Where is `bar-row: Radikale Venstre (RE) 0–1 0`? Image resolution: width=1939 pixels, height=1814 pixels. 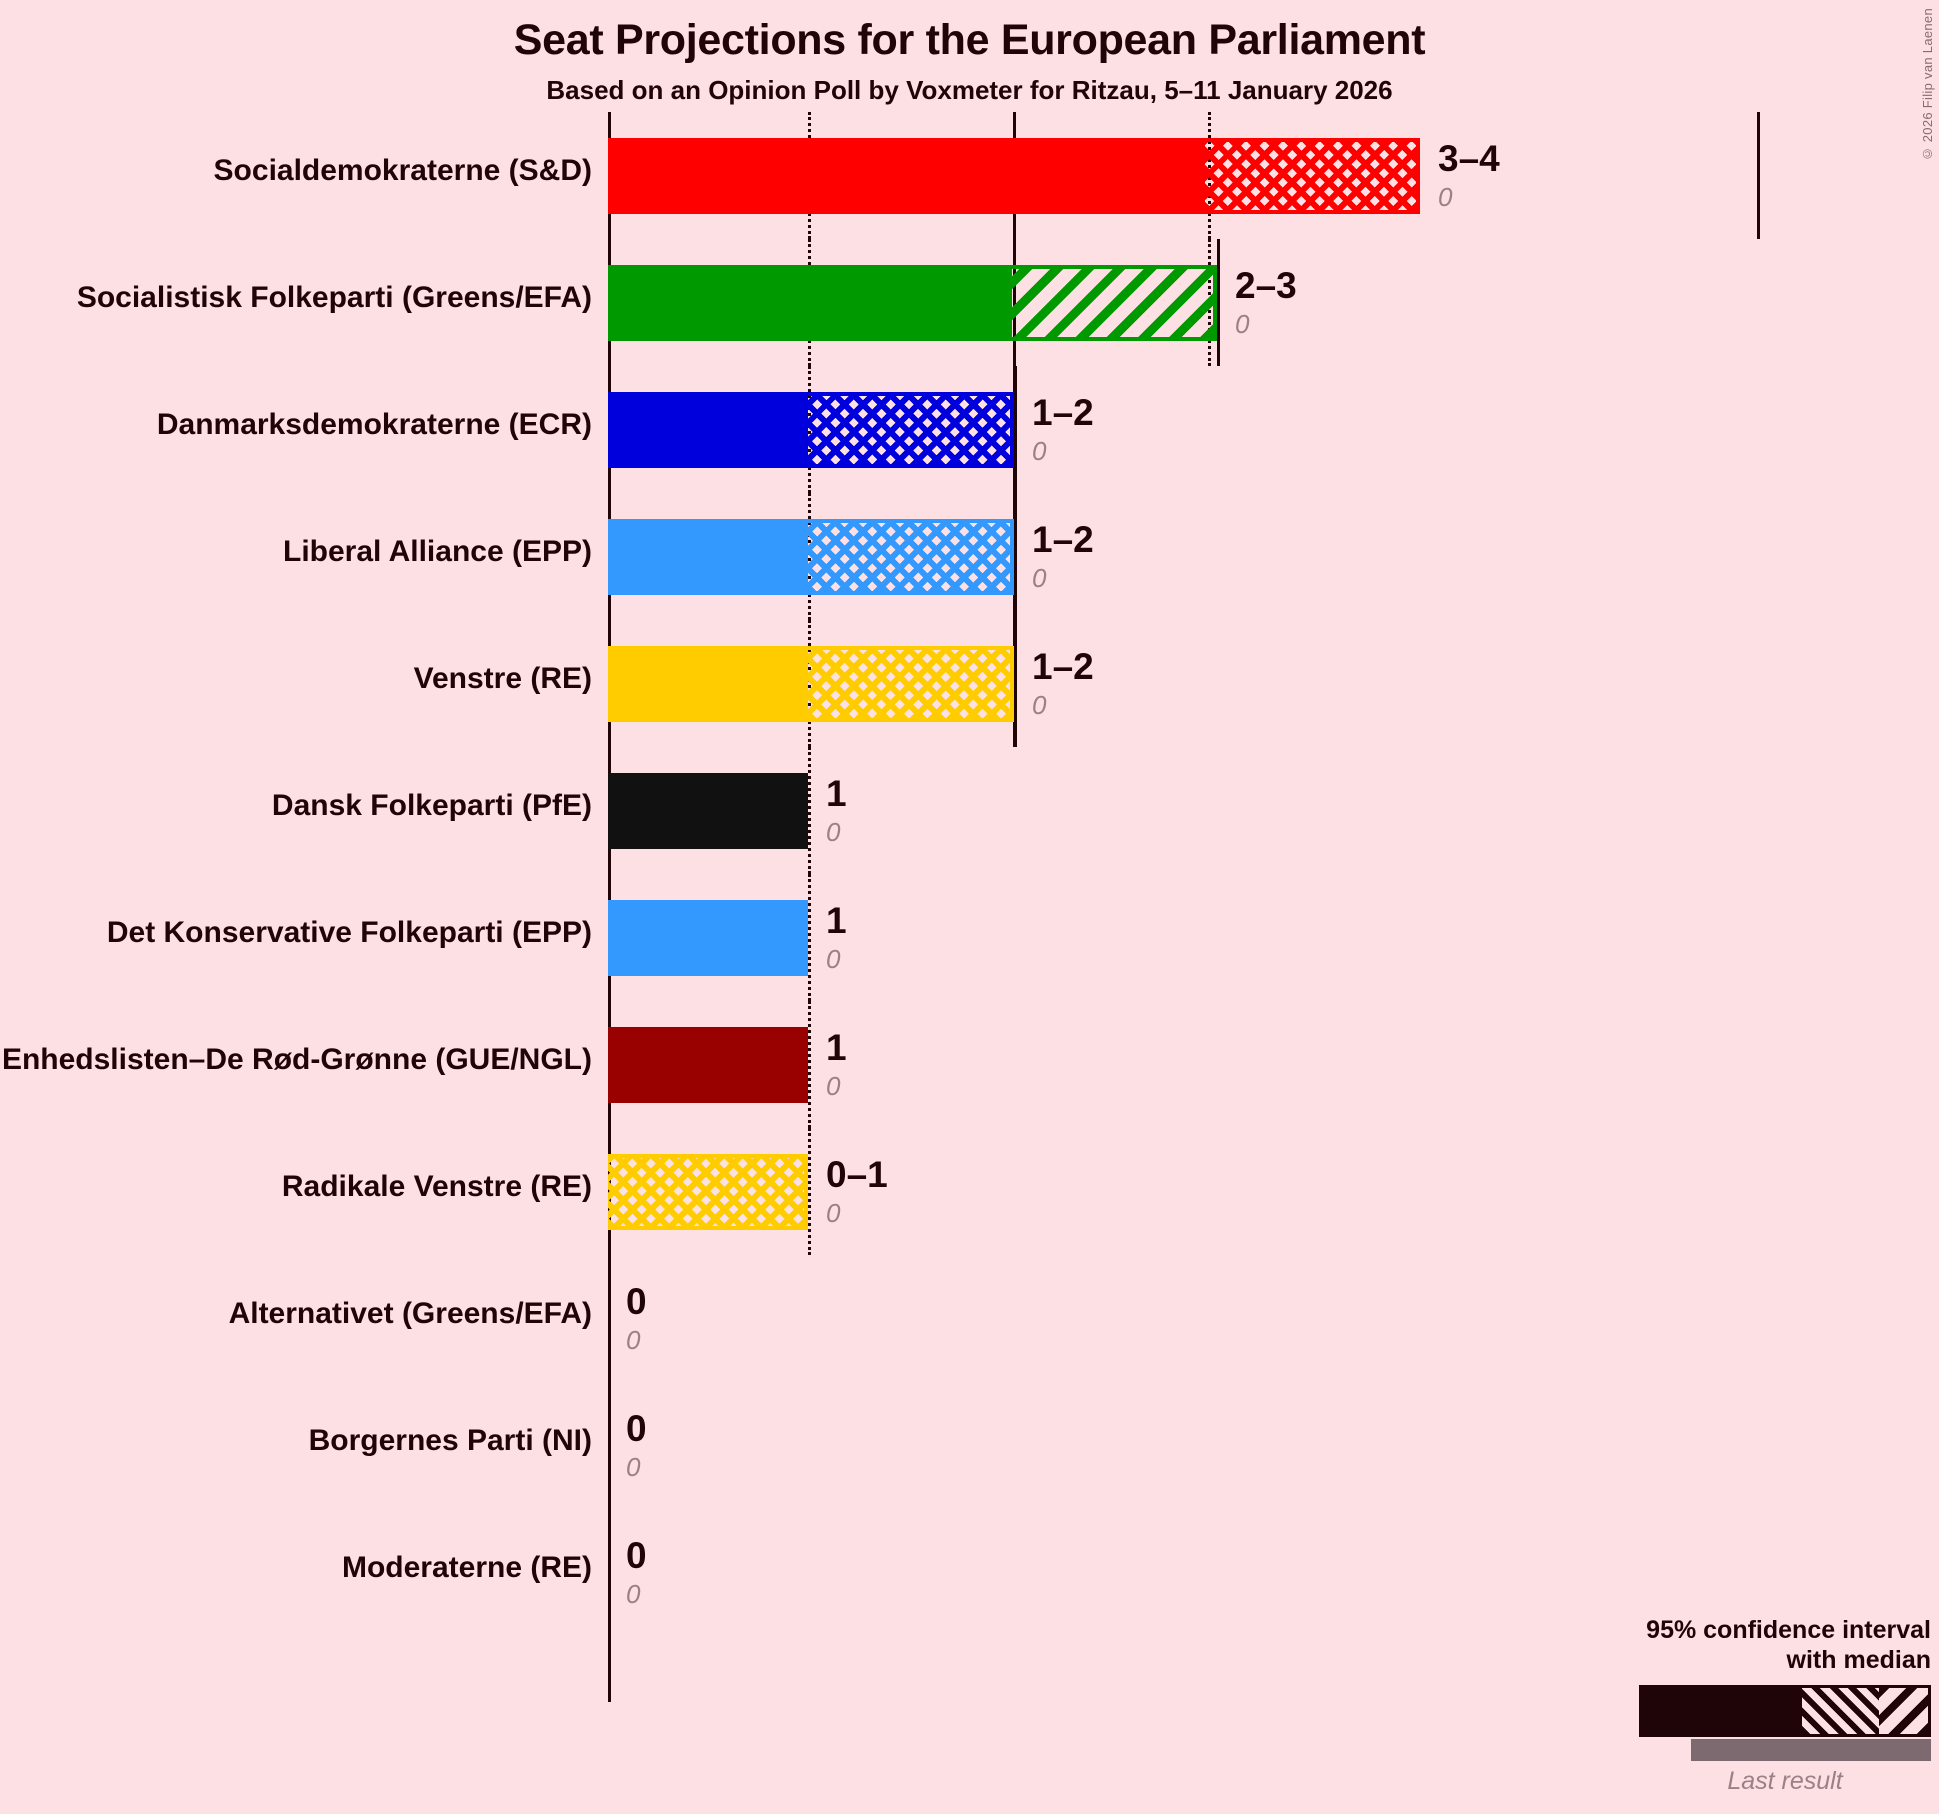 bar-row: Radikale Venstre (RE) 0–1 0 is located at coordinates (1110, 1191).